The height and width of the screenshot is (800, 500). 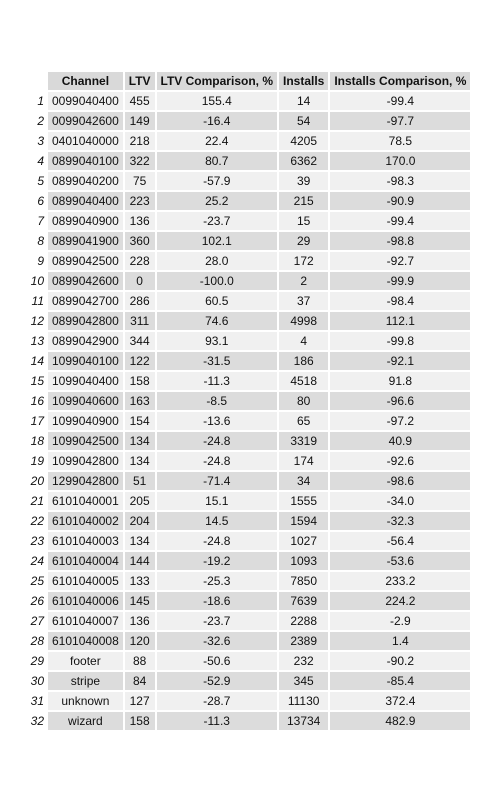 I want to click on cell-installs: 7639, so click(x=303, y=601).